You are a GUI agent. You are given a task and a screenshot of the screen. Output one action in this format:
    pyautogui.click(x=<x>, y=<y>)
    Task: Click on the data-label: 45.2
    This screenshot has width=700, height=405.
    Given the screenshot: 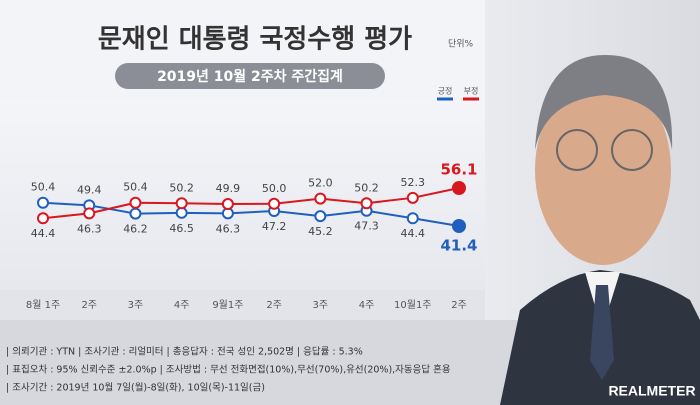 What is the action you would take?
    pyautogui.click(x=320, y=231)
    